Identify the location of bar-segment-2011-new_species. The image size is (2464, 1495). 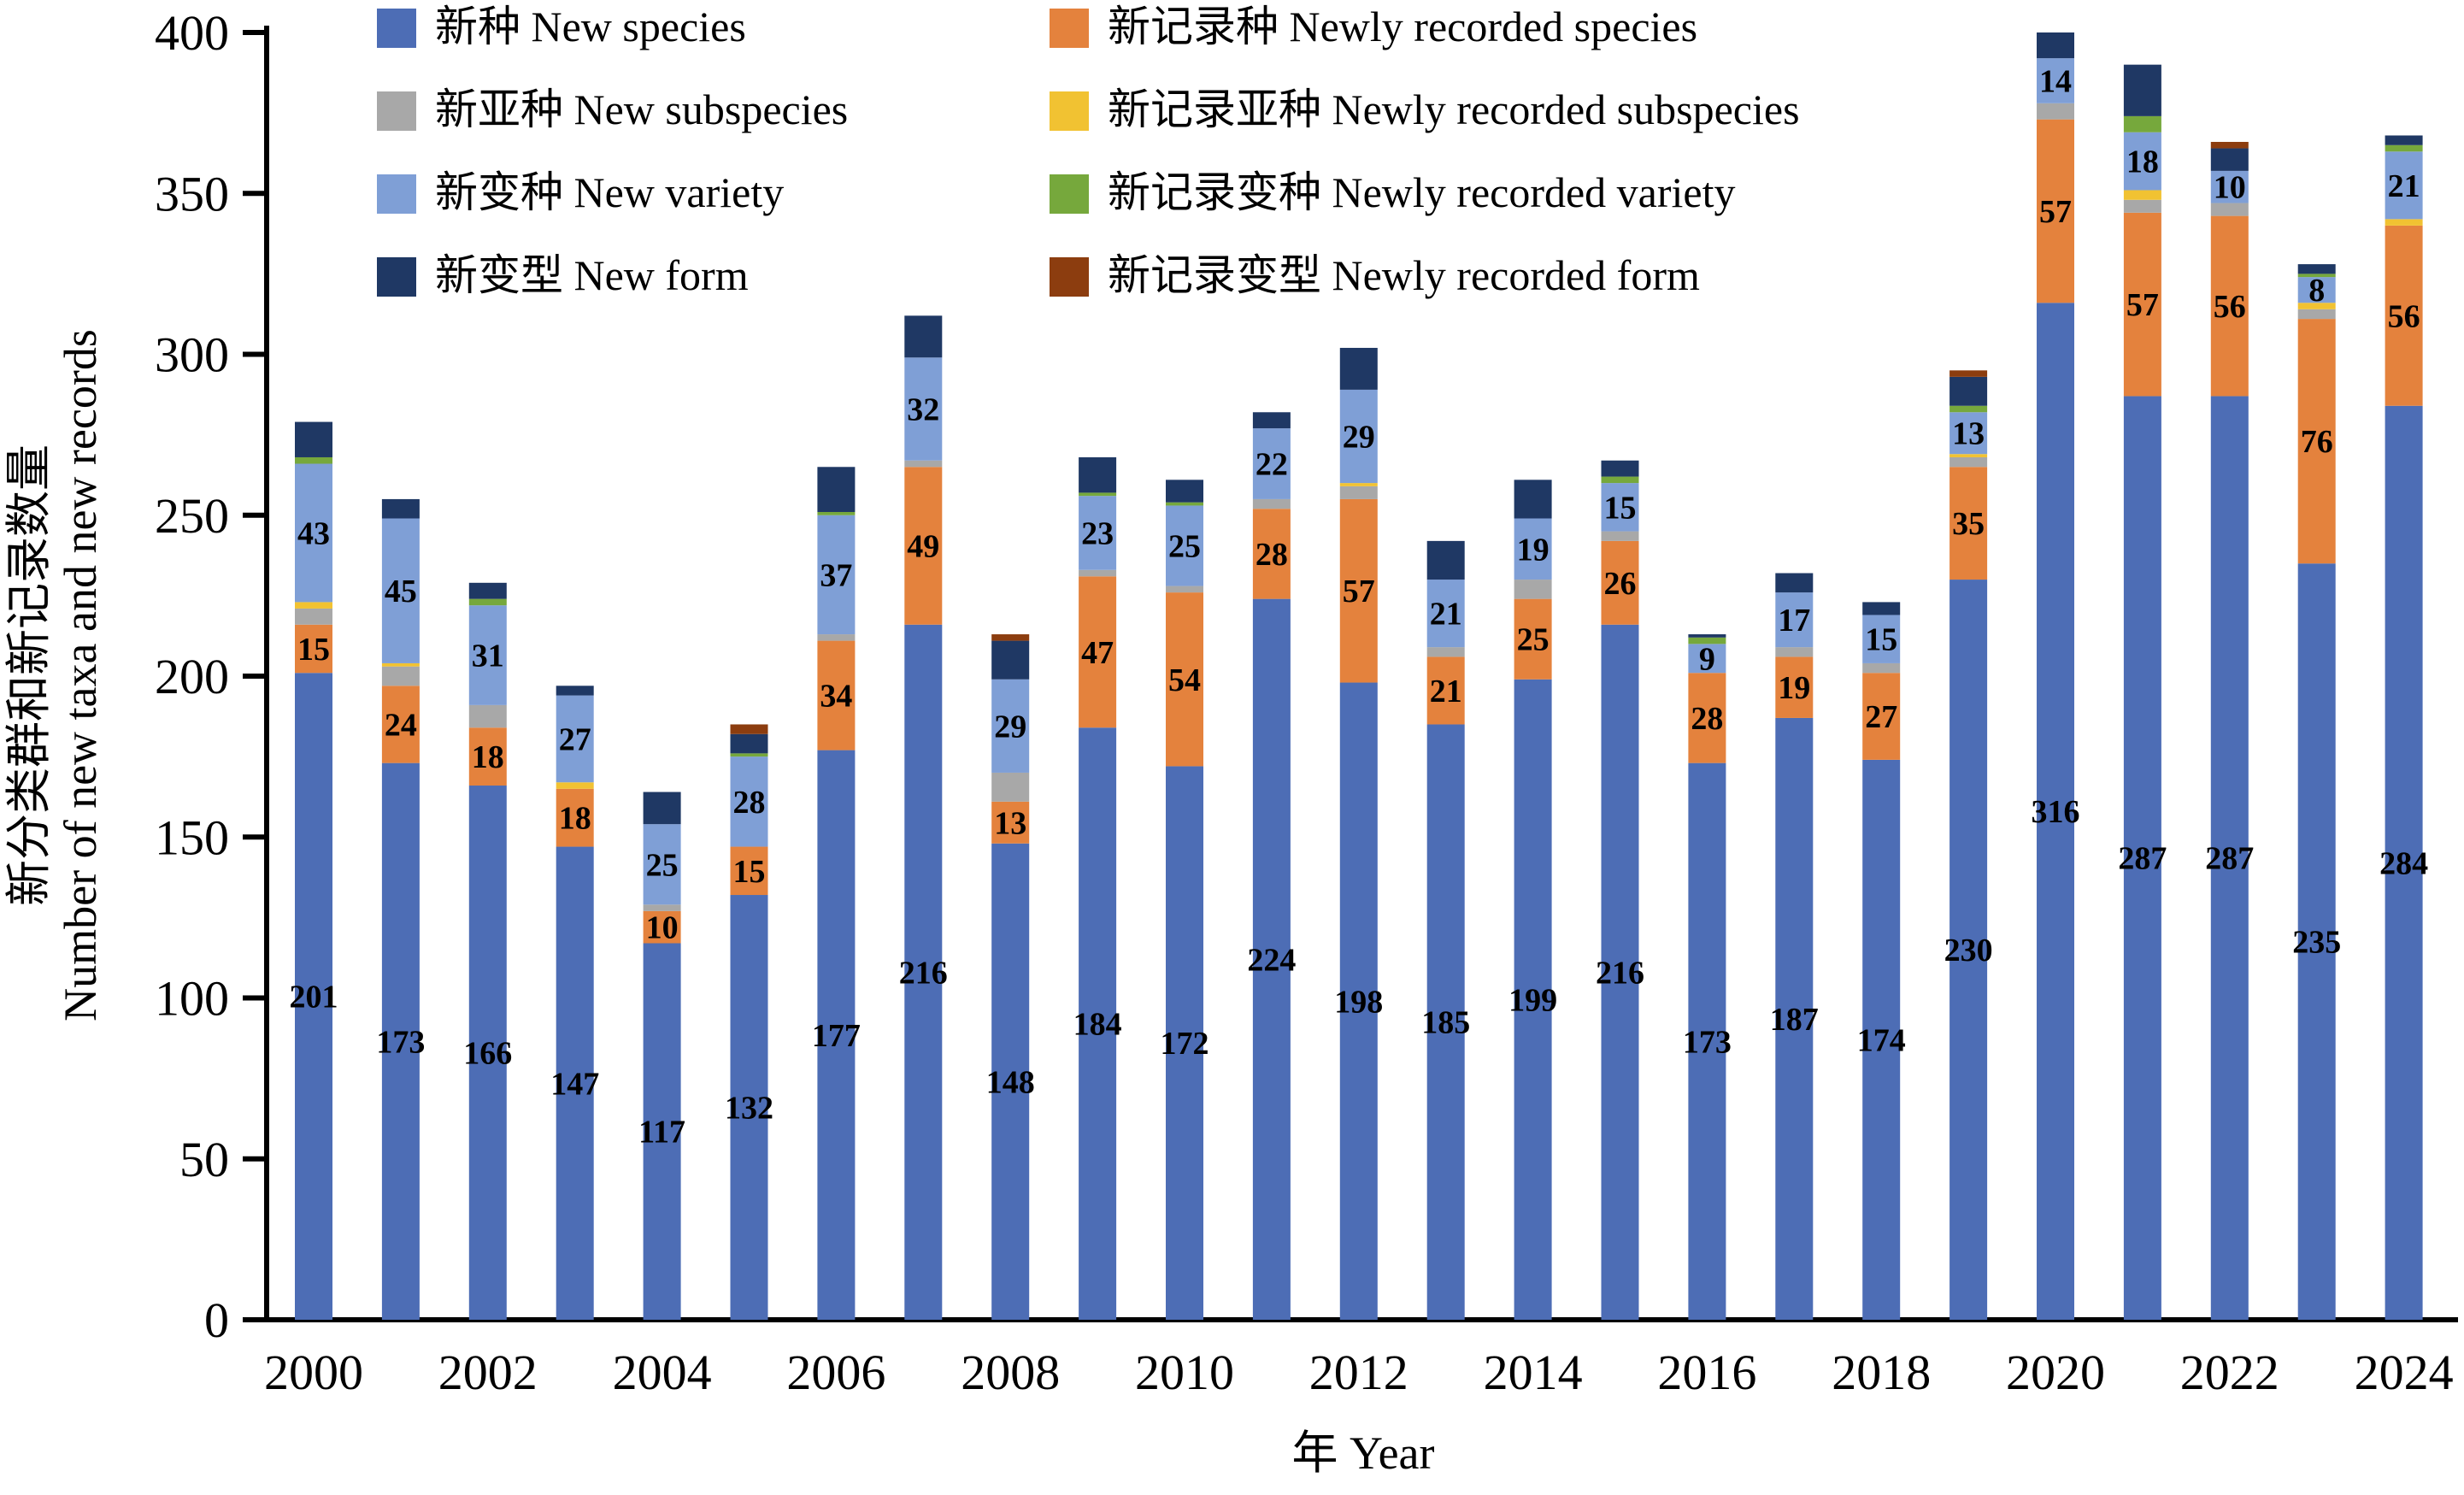
(1272, 959).